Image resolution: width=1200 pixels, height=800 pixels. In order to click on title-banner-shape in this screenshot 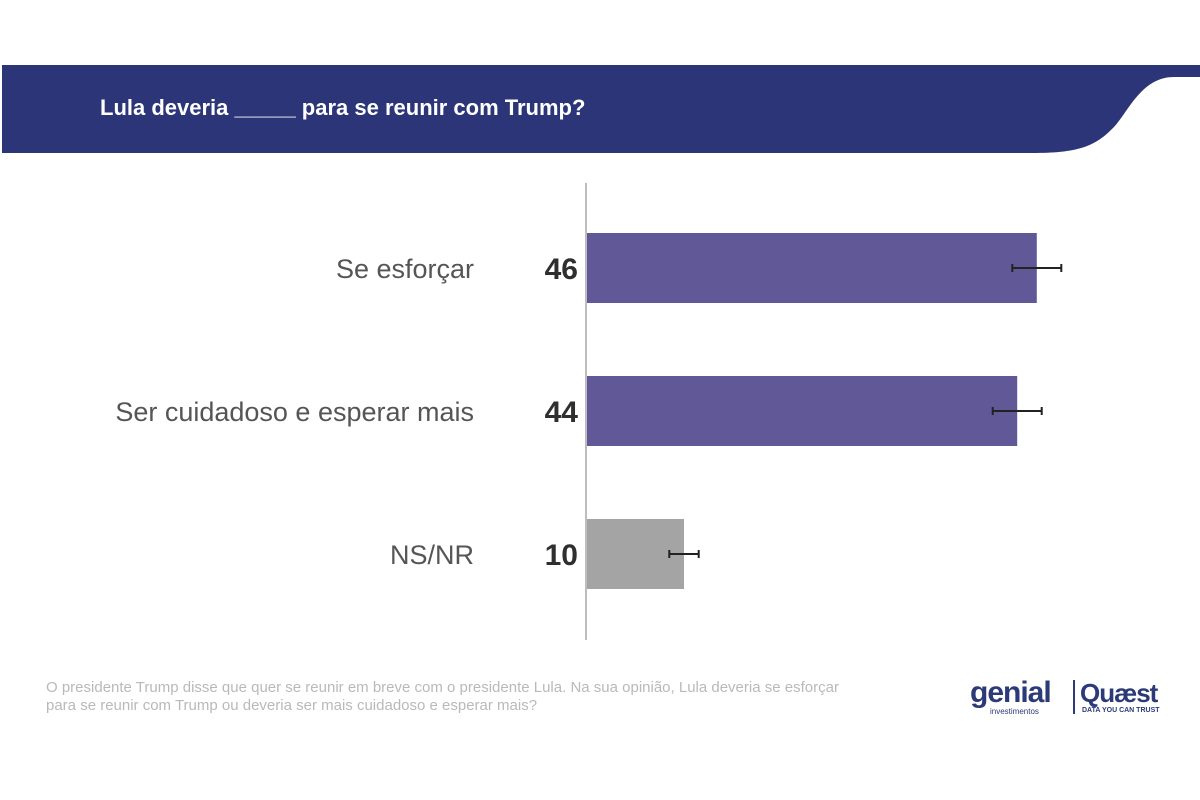, I will do `click(601, 109)`.